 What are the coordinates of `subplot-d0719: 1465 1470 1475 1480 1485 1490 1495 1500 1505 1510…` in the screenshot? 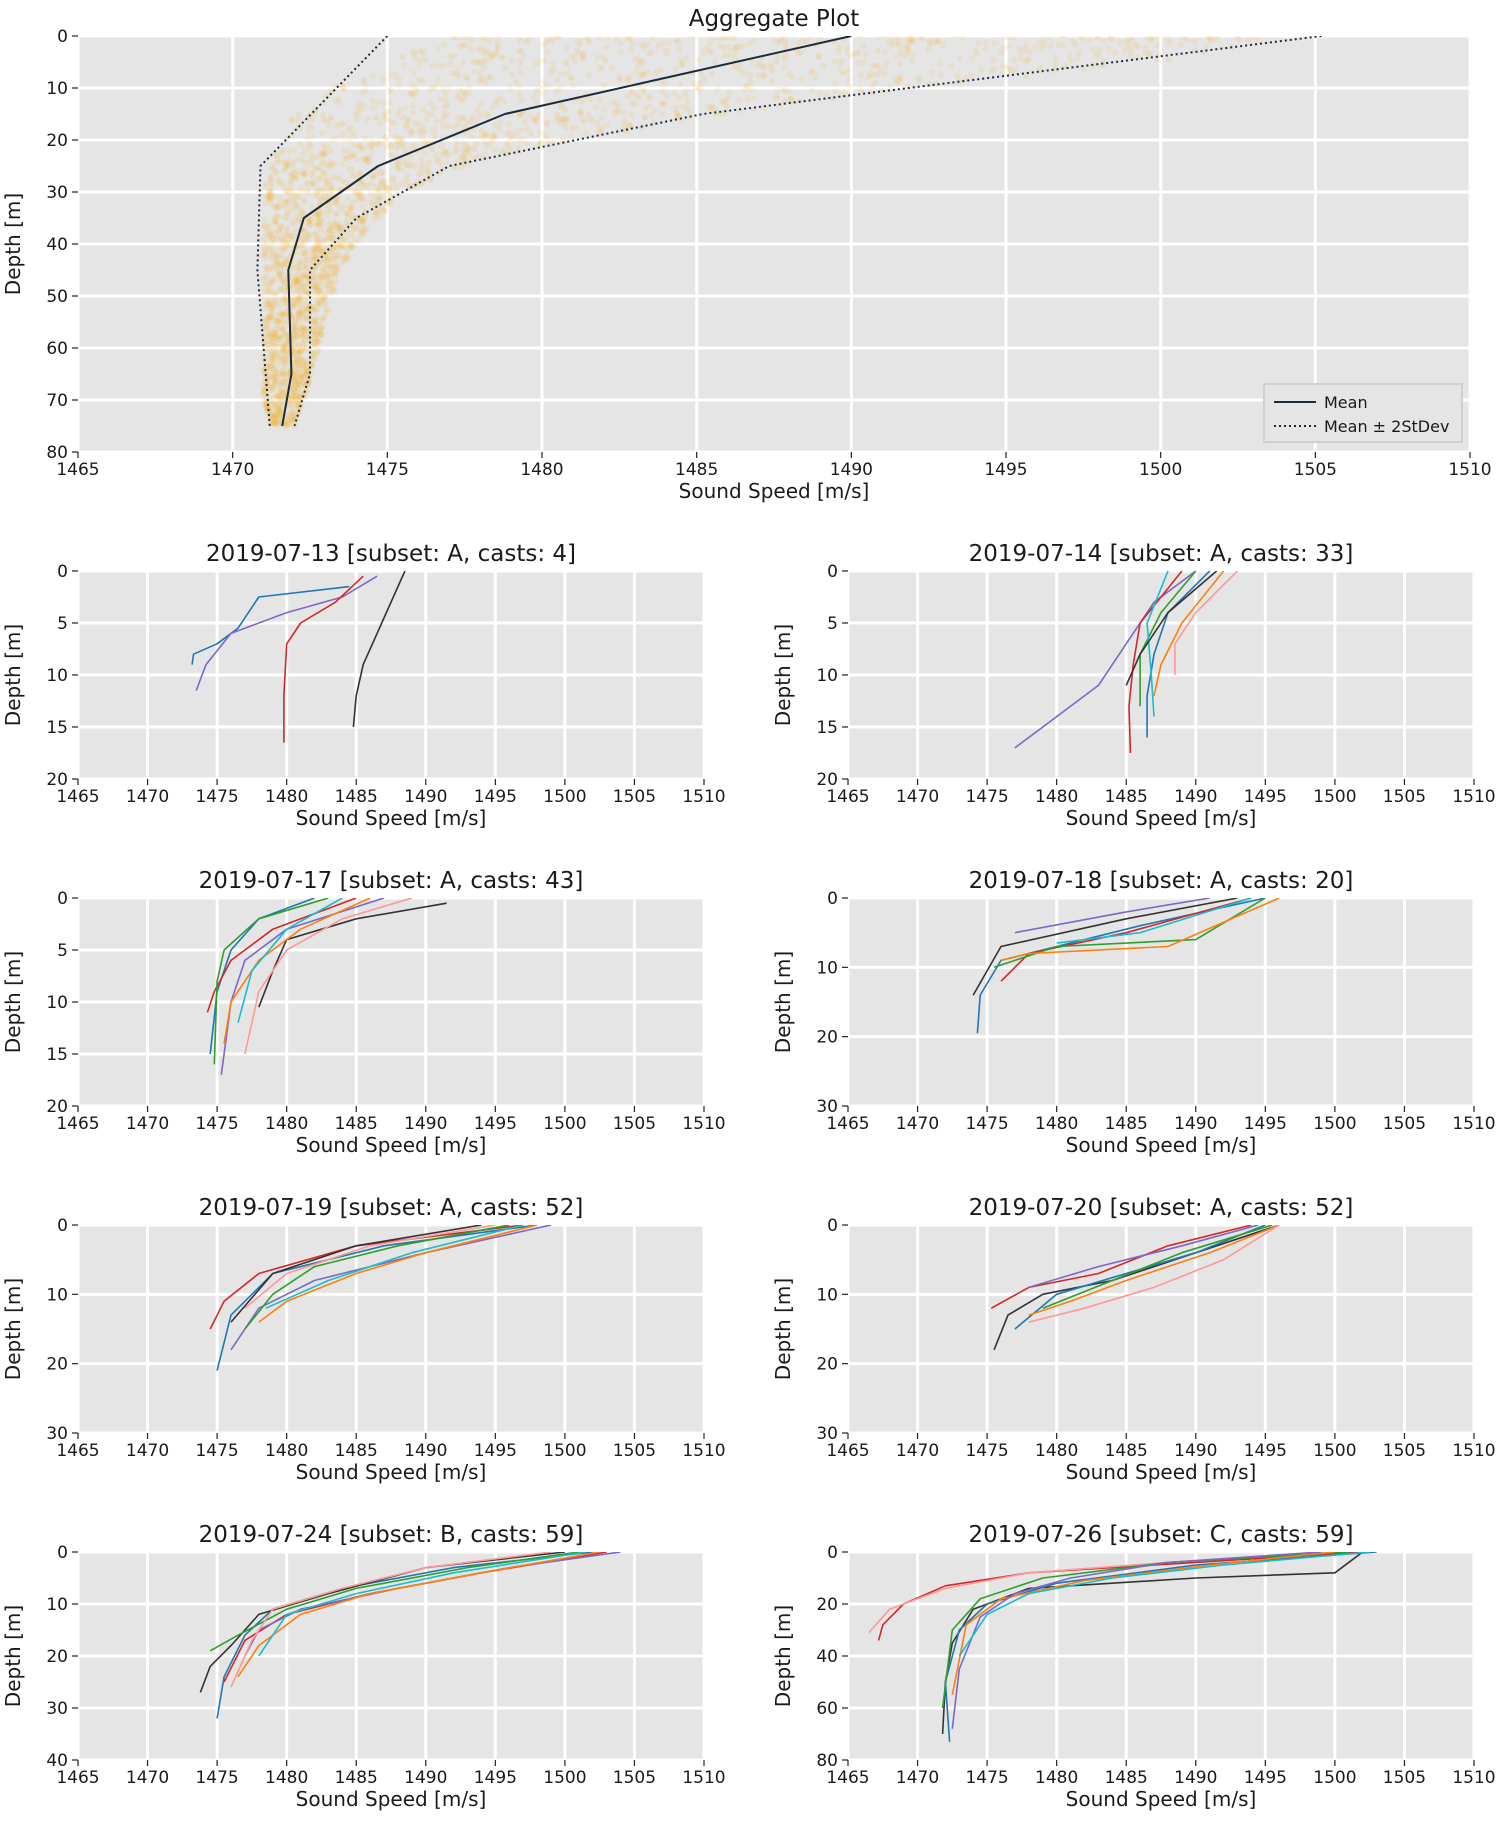 It's located at (363, 1339).